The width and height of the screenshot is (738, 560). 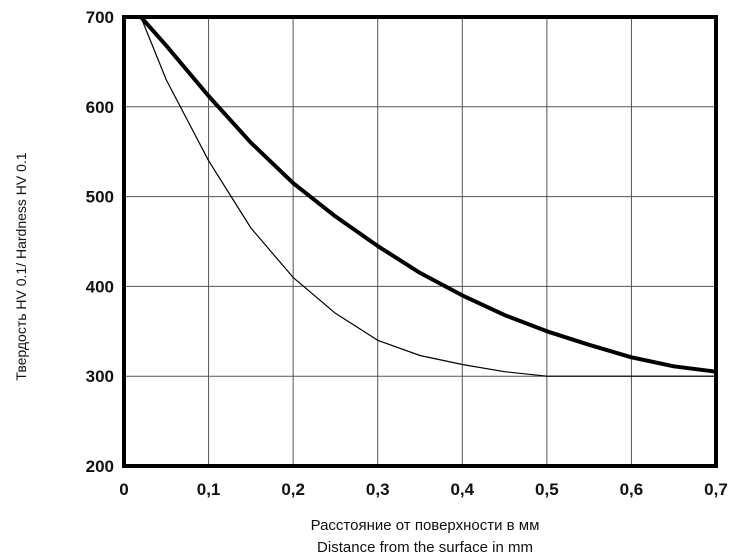 I want to click on x-tick-label: 0,7, so click(x=716, y=489).